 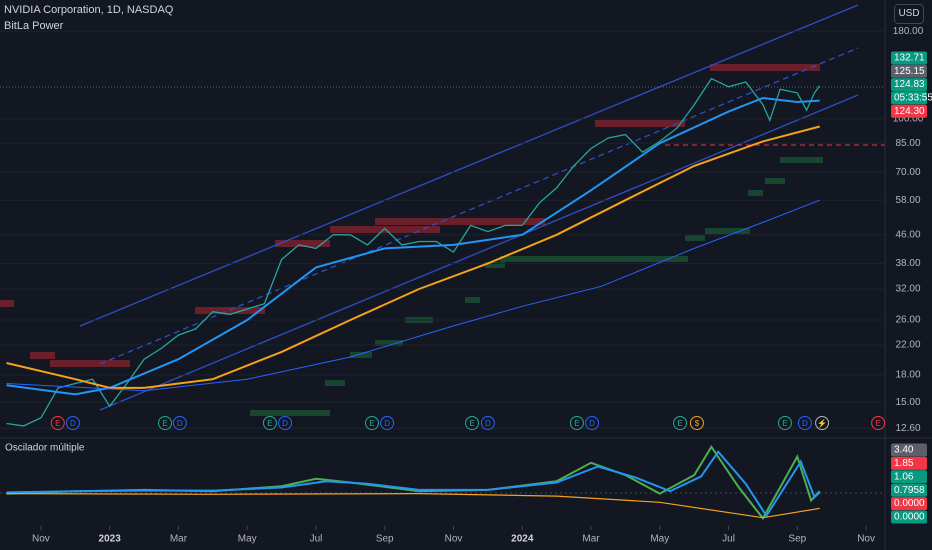 I want to click on x-tick-label: 2023, so click(x=110, y=539).